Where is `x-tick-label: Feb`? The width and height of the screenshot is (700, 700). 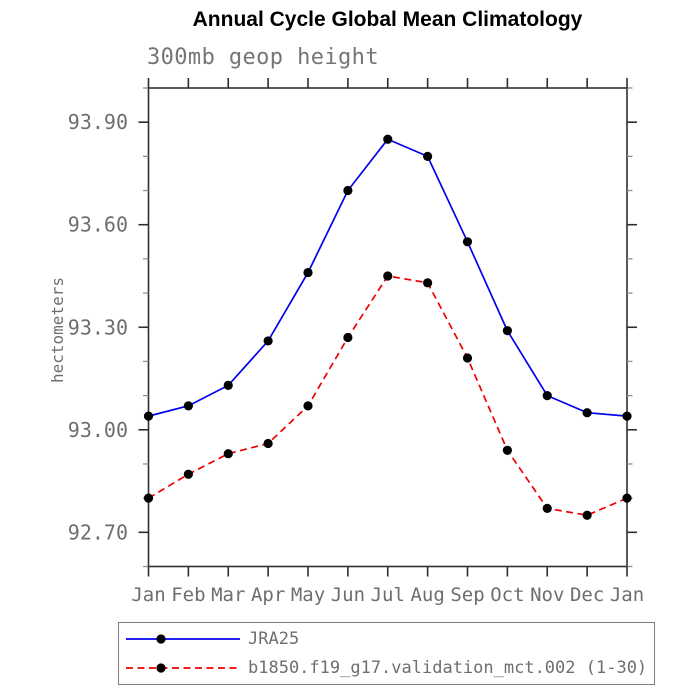 x-tick-label: Feb is located at coordinates (188, 595).